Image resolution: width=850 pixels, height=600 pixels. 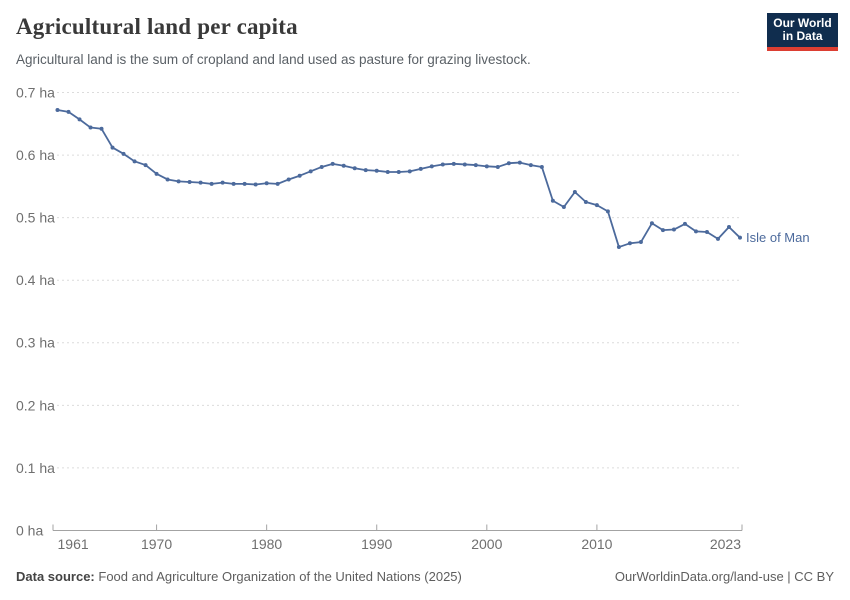 I want to click on y-axis-tick-label: 0.5 ha, so click(x=35, y=218).